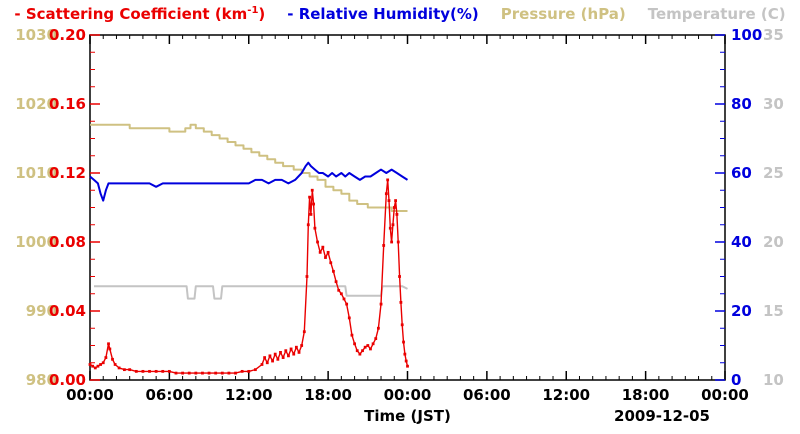  What do you see at coordinates (741, 311) in the screenshot?
I see `humidity-tick-label: 20` at bounding box center [741, 311].